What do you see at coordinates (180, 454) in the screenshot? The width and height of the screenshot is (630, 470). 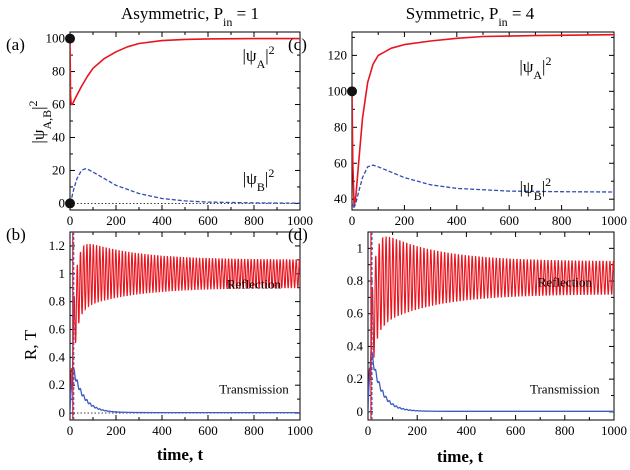 I see `x-axis-label-left: time, t` at bounding box center [180, 454].